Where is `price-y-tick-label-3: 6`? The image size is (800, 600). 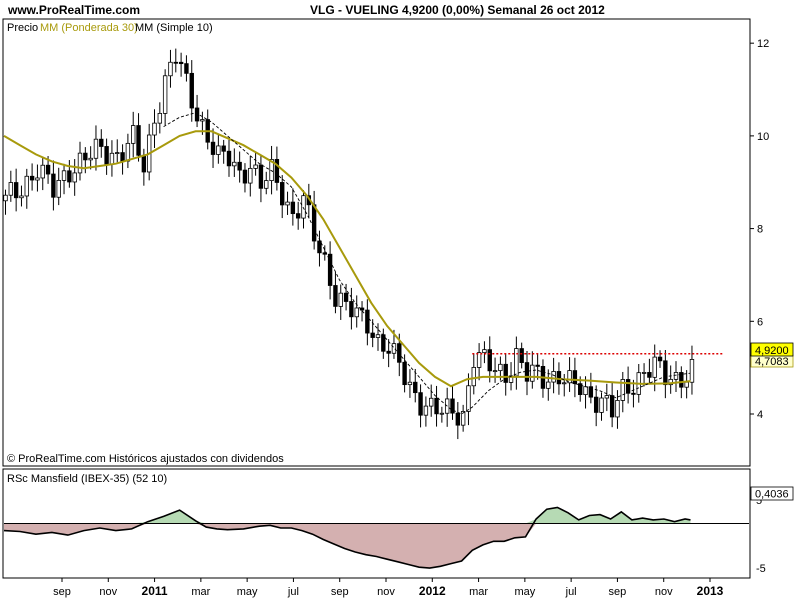
price-y-tick-label-3: 6 is located at coordinates (760, 322).